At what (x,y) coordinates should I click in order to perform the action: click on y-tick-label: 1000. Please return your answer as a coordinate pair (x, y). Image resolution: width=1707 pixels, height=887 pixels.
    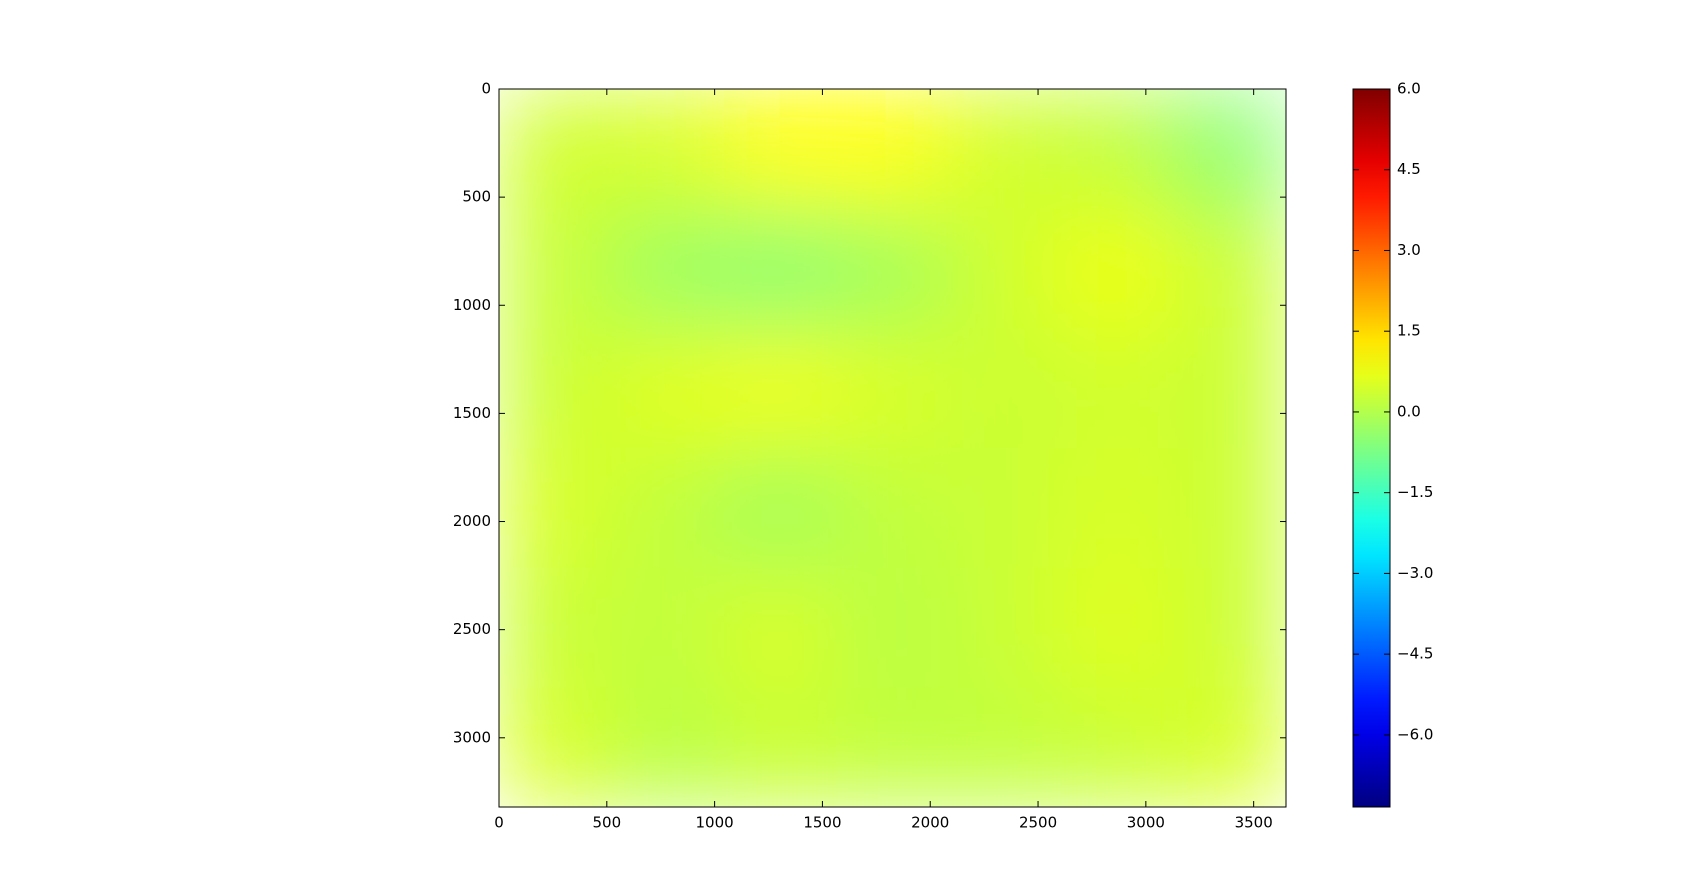
    Looking at the image, I should click on (472, 305).